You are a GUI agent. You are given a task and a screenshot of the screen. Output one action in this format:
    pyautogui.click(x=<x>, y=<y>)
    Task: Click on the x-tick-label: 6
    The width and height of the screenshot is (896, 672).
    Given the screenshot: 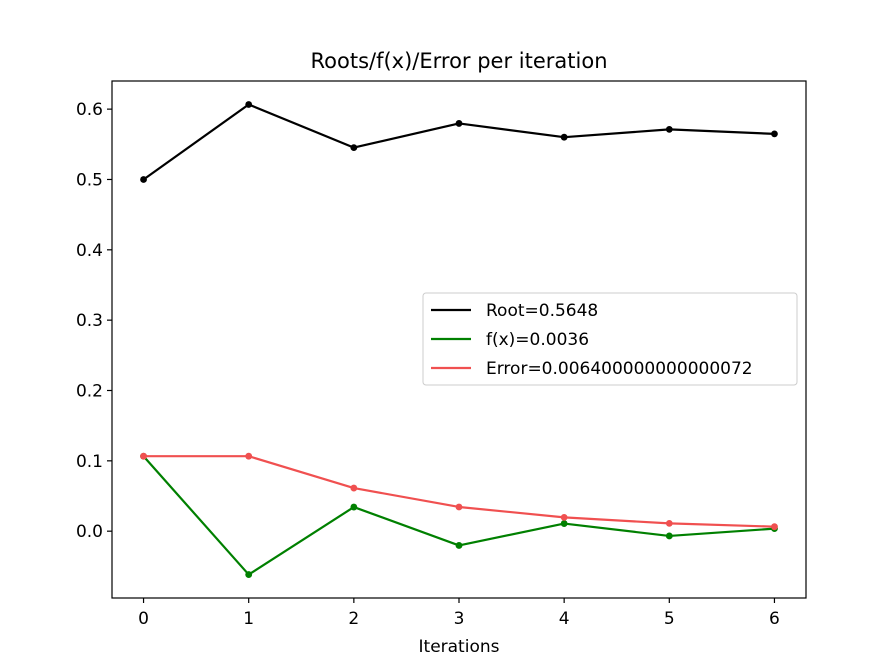 What is the action you would take?
    pyautogui.click(x=774, y=619)
    